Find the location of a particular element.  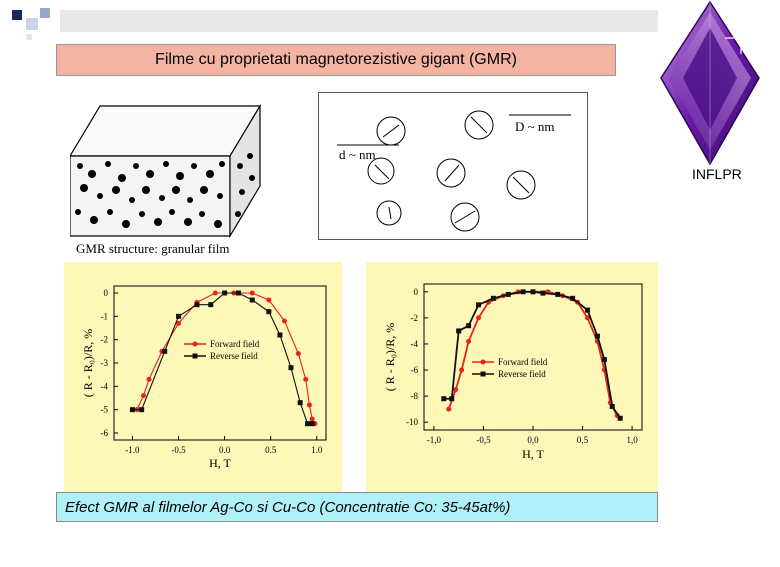

y-tick-label: -10 is located at coordinates (412, 422).